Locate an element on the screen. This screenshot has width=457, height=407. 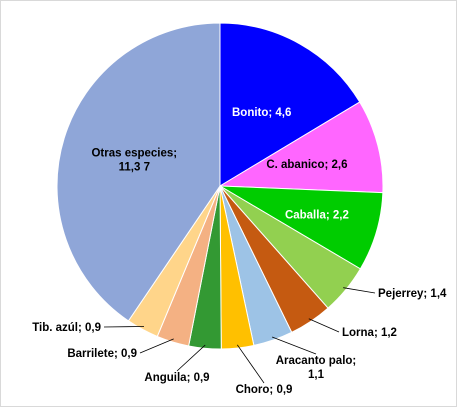
slice-data-label: Otras especies; is located at coordinates (134, 154).